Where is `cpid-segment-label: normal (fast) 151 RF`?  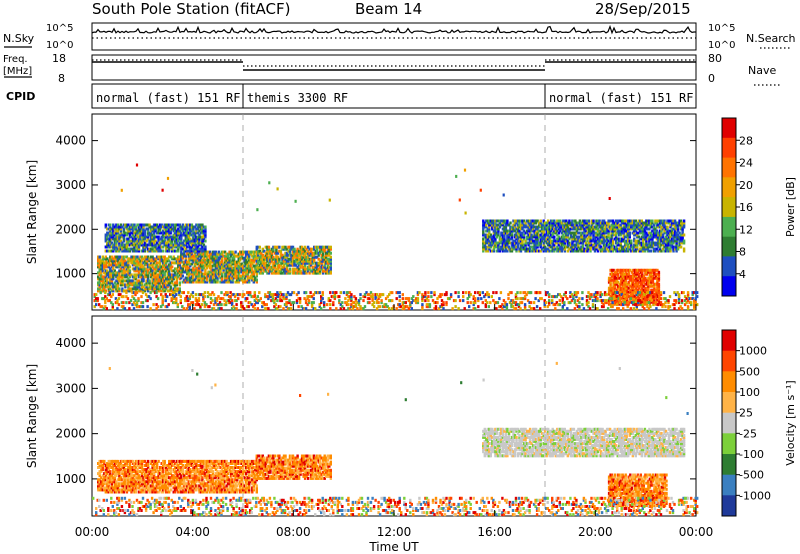 cpid-segment-label: normal (fast) 151 RF is located at coordinates (168, 98).